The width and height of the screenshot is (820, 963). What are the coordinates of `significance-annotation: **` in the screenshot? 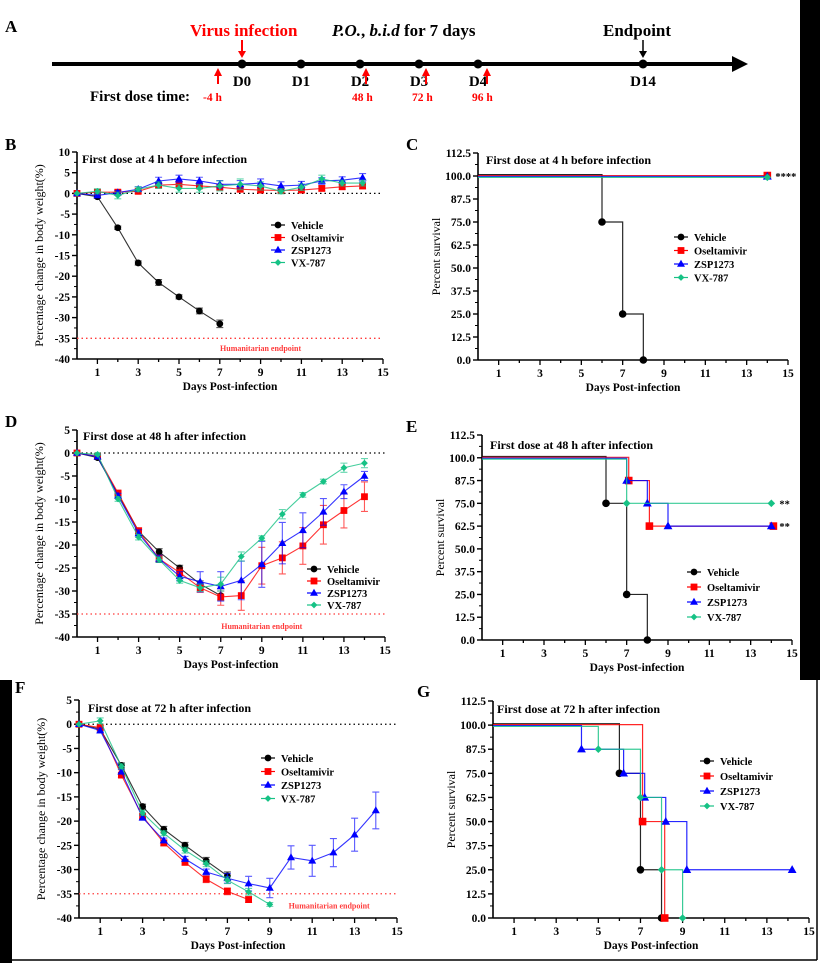 It's located at (784, 527).